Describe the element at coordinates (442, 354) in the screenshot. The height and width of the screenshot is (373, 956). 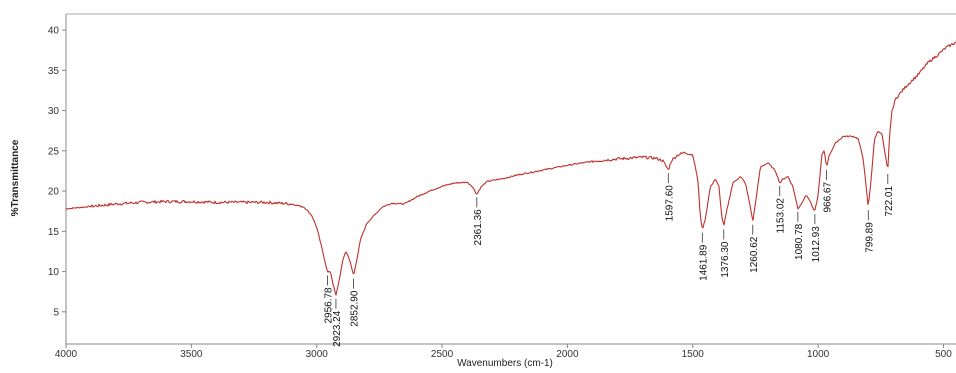
I see `x-tick-label: 2500` at that location.